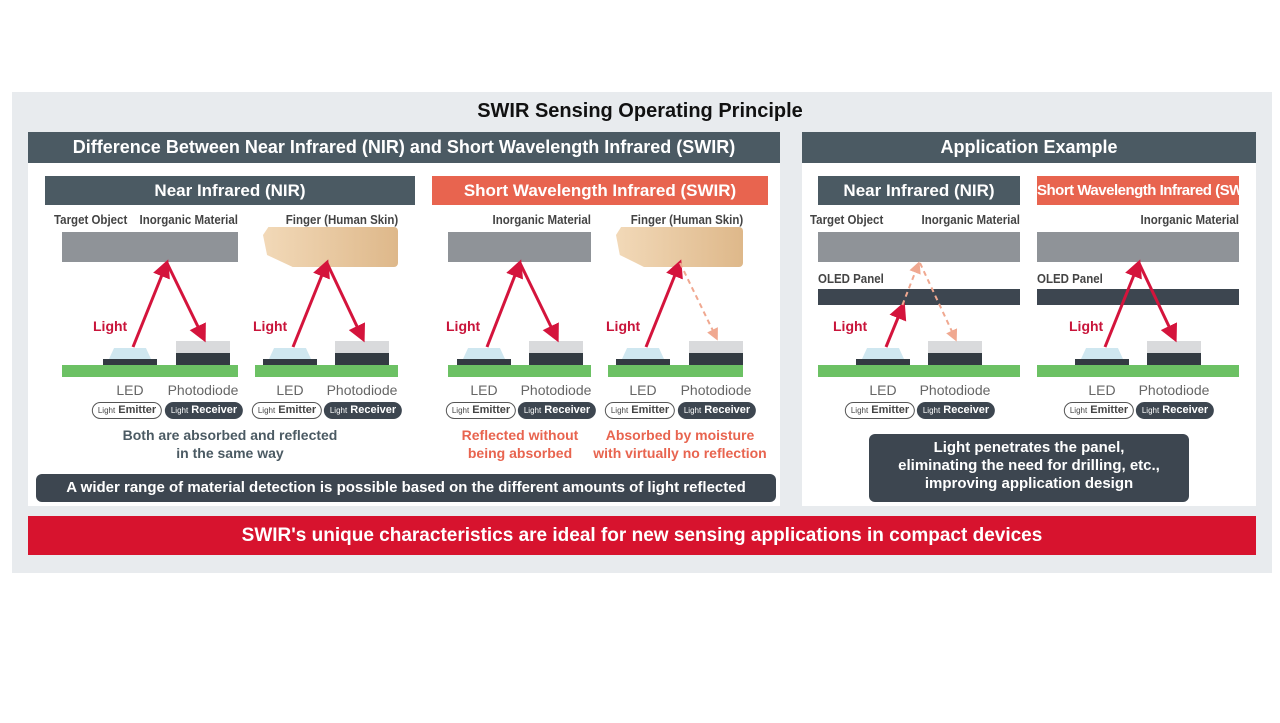  What do you see at coordinates (556, 359) in the screenshot?
I see `scene-3-photodiode-base` at bounding box center [556, 359].